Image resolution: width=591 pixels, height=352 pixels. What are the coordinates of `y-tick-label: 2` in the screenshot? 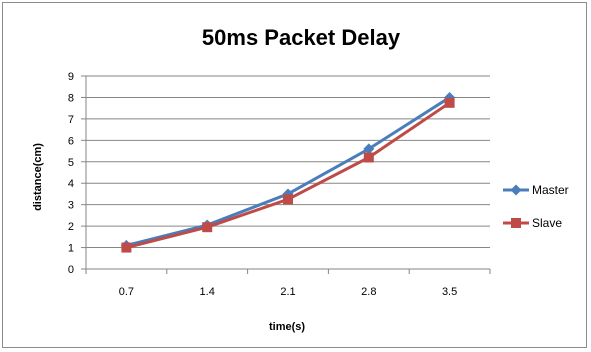 It's located at (71, 227).